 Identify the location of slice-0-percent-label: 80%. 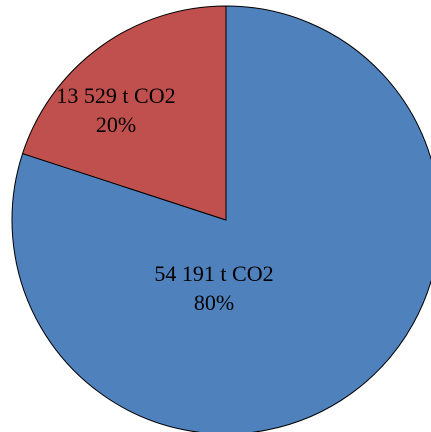
(214, 302).